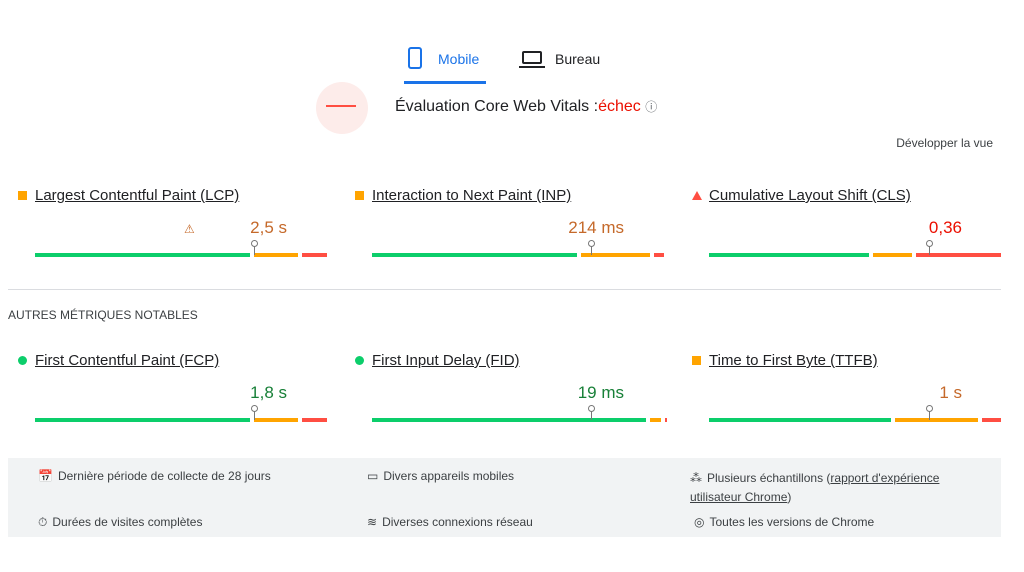  What do you see at coordinates (944, 143) in the screenshot?
I see `expand-link: Développer la vue` at bounding box center [944, 143].